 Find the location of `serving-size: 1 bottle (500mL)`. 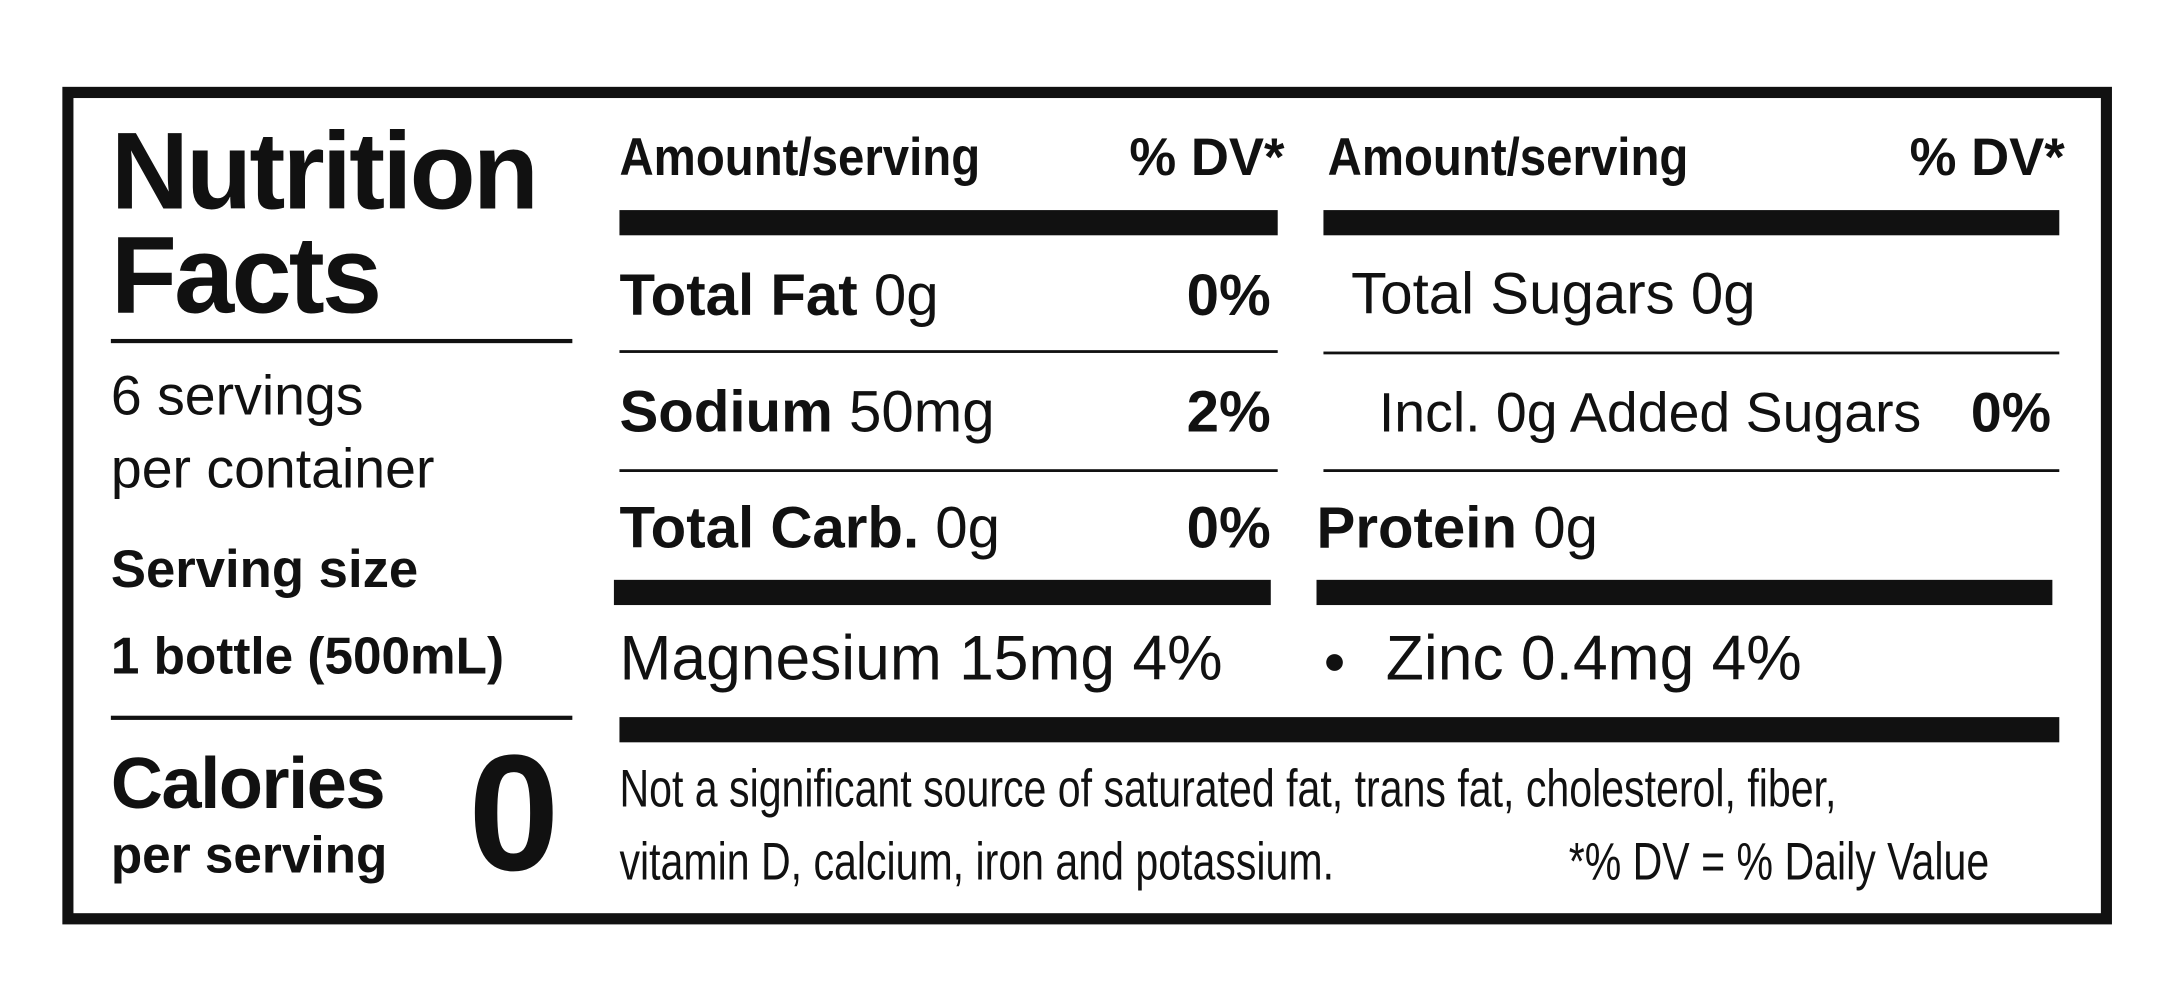

serving-size: 1 bottle (500mL) is located at coordinates (307, 656).